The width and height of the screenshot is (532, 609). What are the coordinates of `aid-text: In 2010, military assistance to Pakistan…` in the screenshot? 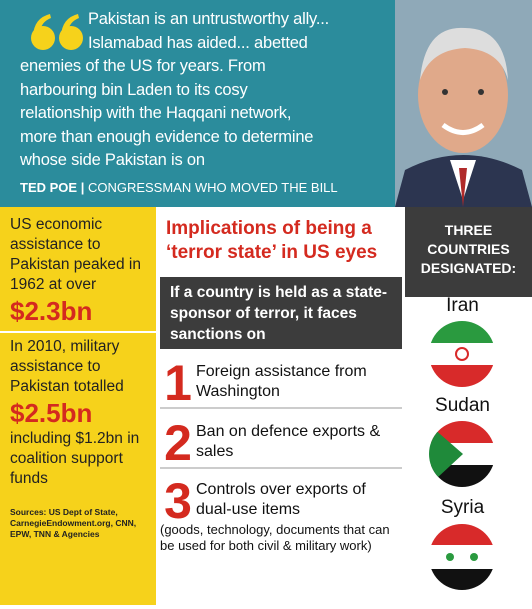 It's located at (67, 366).